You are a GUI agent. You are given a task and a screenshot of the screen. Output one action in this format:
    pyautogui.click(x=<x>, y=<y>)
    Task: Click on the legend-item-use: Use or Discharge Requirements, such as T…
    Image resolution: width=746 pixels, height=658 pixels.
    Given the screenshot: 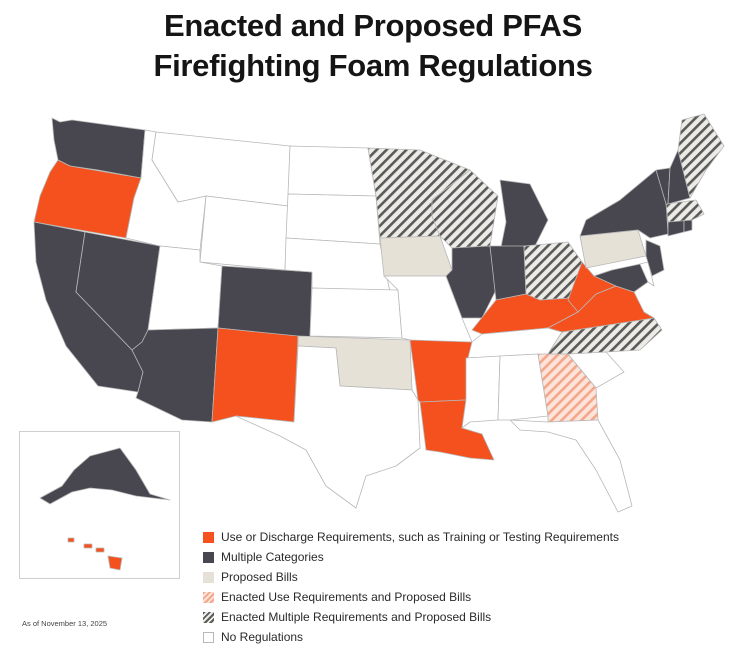 What is the action you would take?
    pyautogui.click(x=411, y=537)
    